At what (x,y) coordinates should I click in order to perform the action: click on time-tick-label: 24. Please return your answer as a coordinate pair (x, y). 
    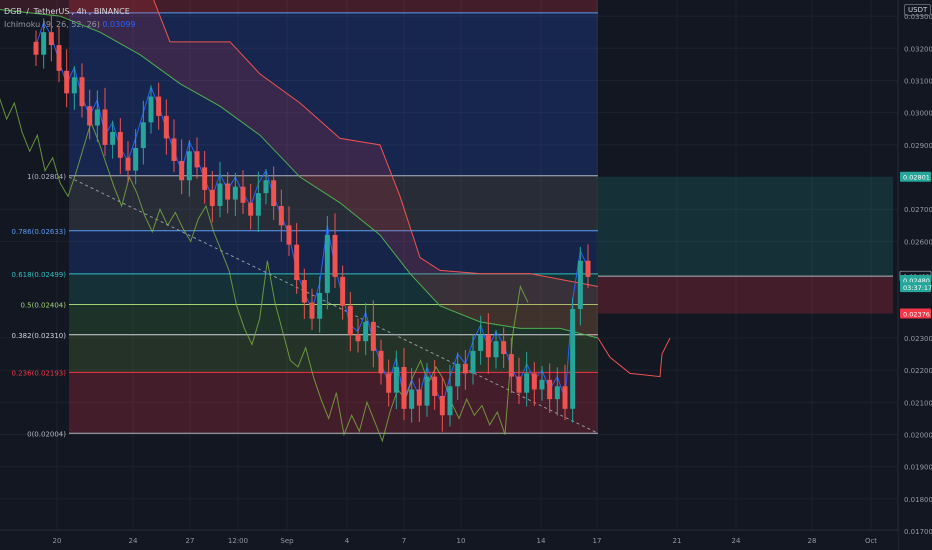
    Looking at the image, I should click on (736, 541).